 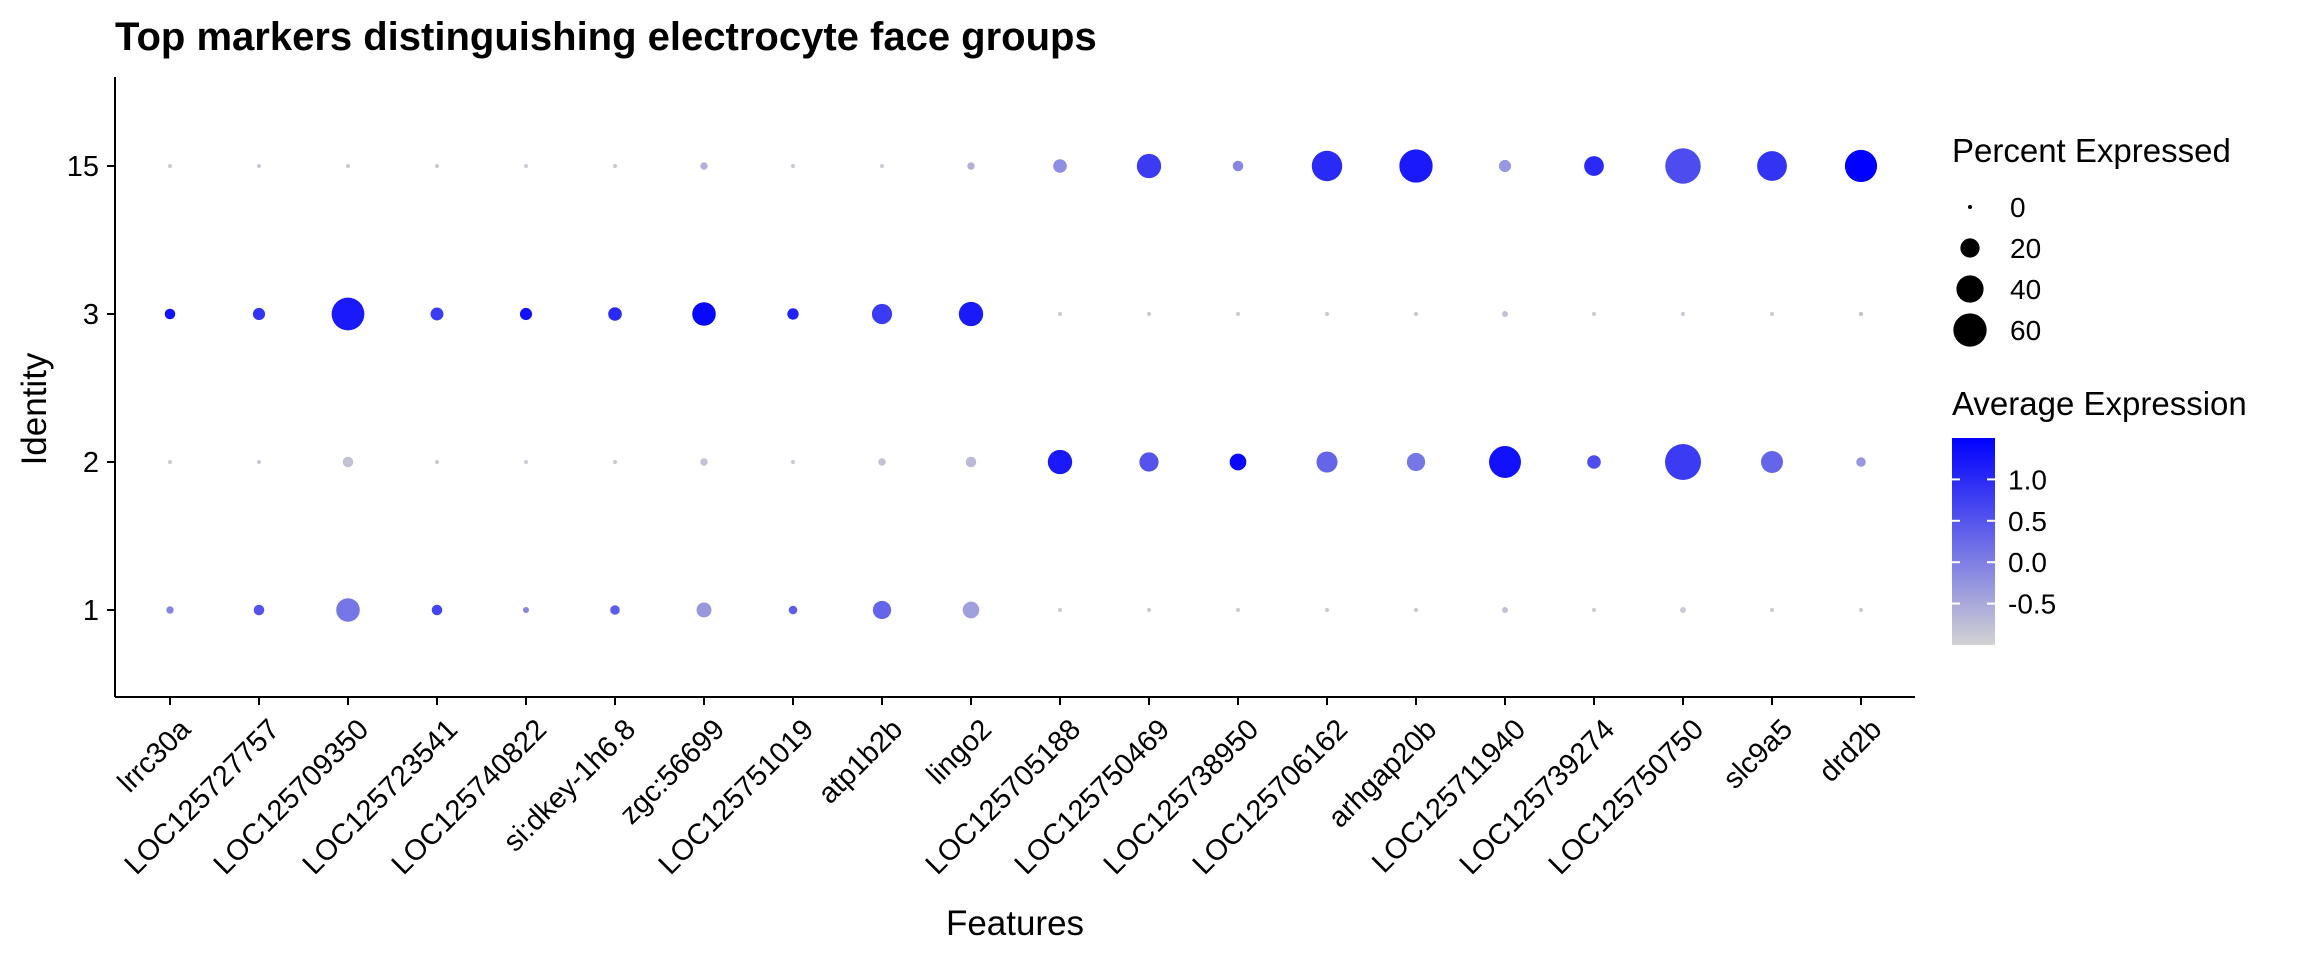 What do you see at coordinates (2099, 515) in the screenshot?
I see `color-legend: Average Expression 1.0 0.5 0.0 -0.5` at bounding box center [2099, 515].